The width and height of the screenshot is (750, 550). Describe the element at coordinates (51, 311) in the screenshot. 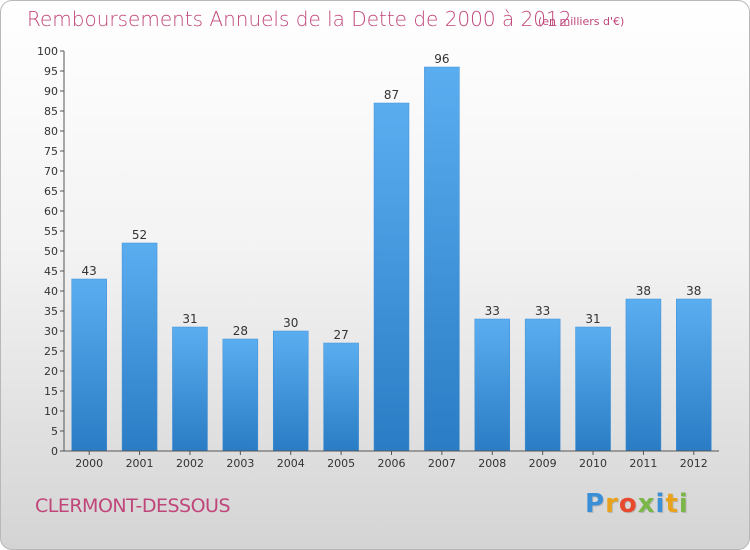

I see `y-tick-label: 35` at that location.